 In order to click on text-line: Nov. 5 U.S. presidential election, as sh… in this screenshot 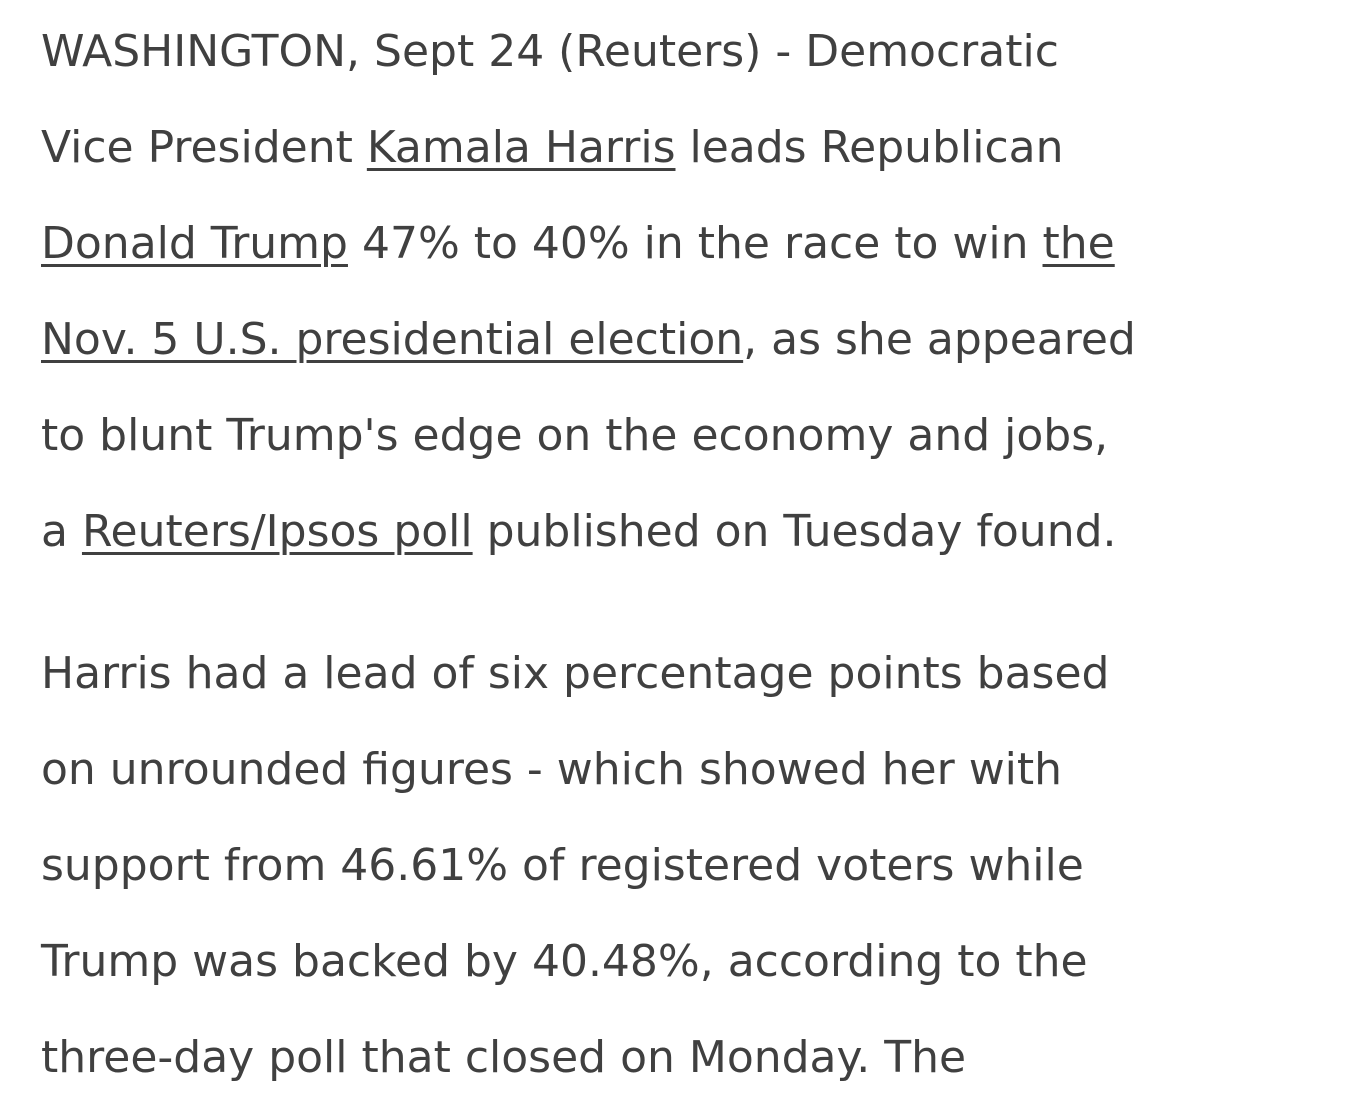, I will do `click(705, 340)`.